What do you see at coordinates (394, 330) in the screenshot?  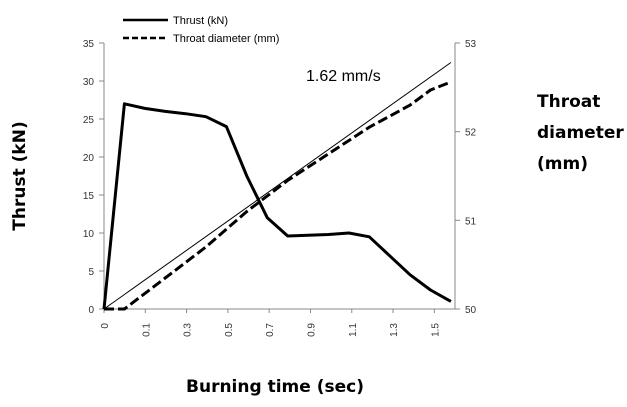 I see `x-tick-label: 1.3` at bounding box center [394, 330].